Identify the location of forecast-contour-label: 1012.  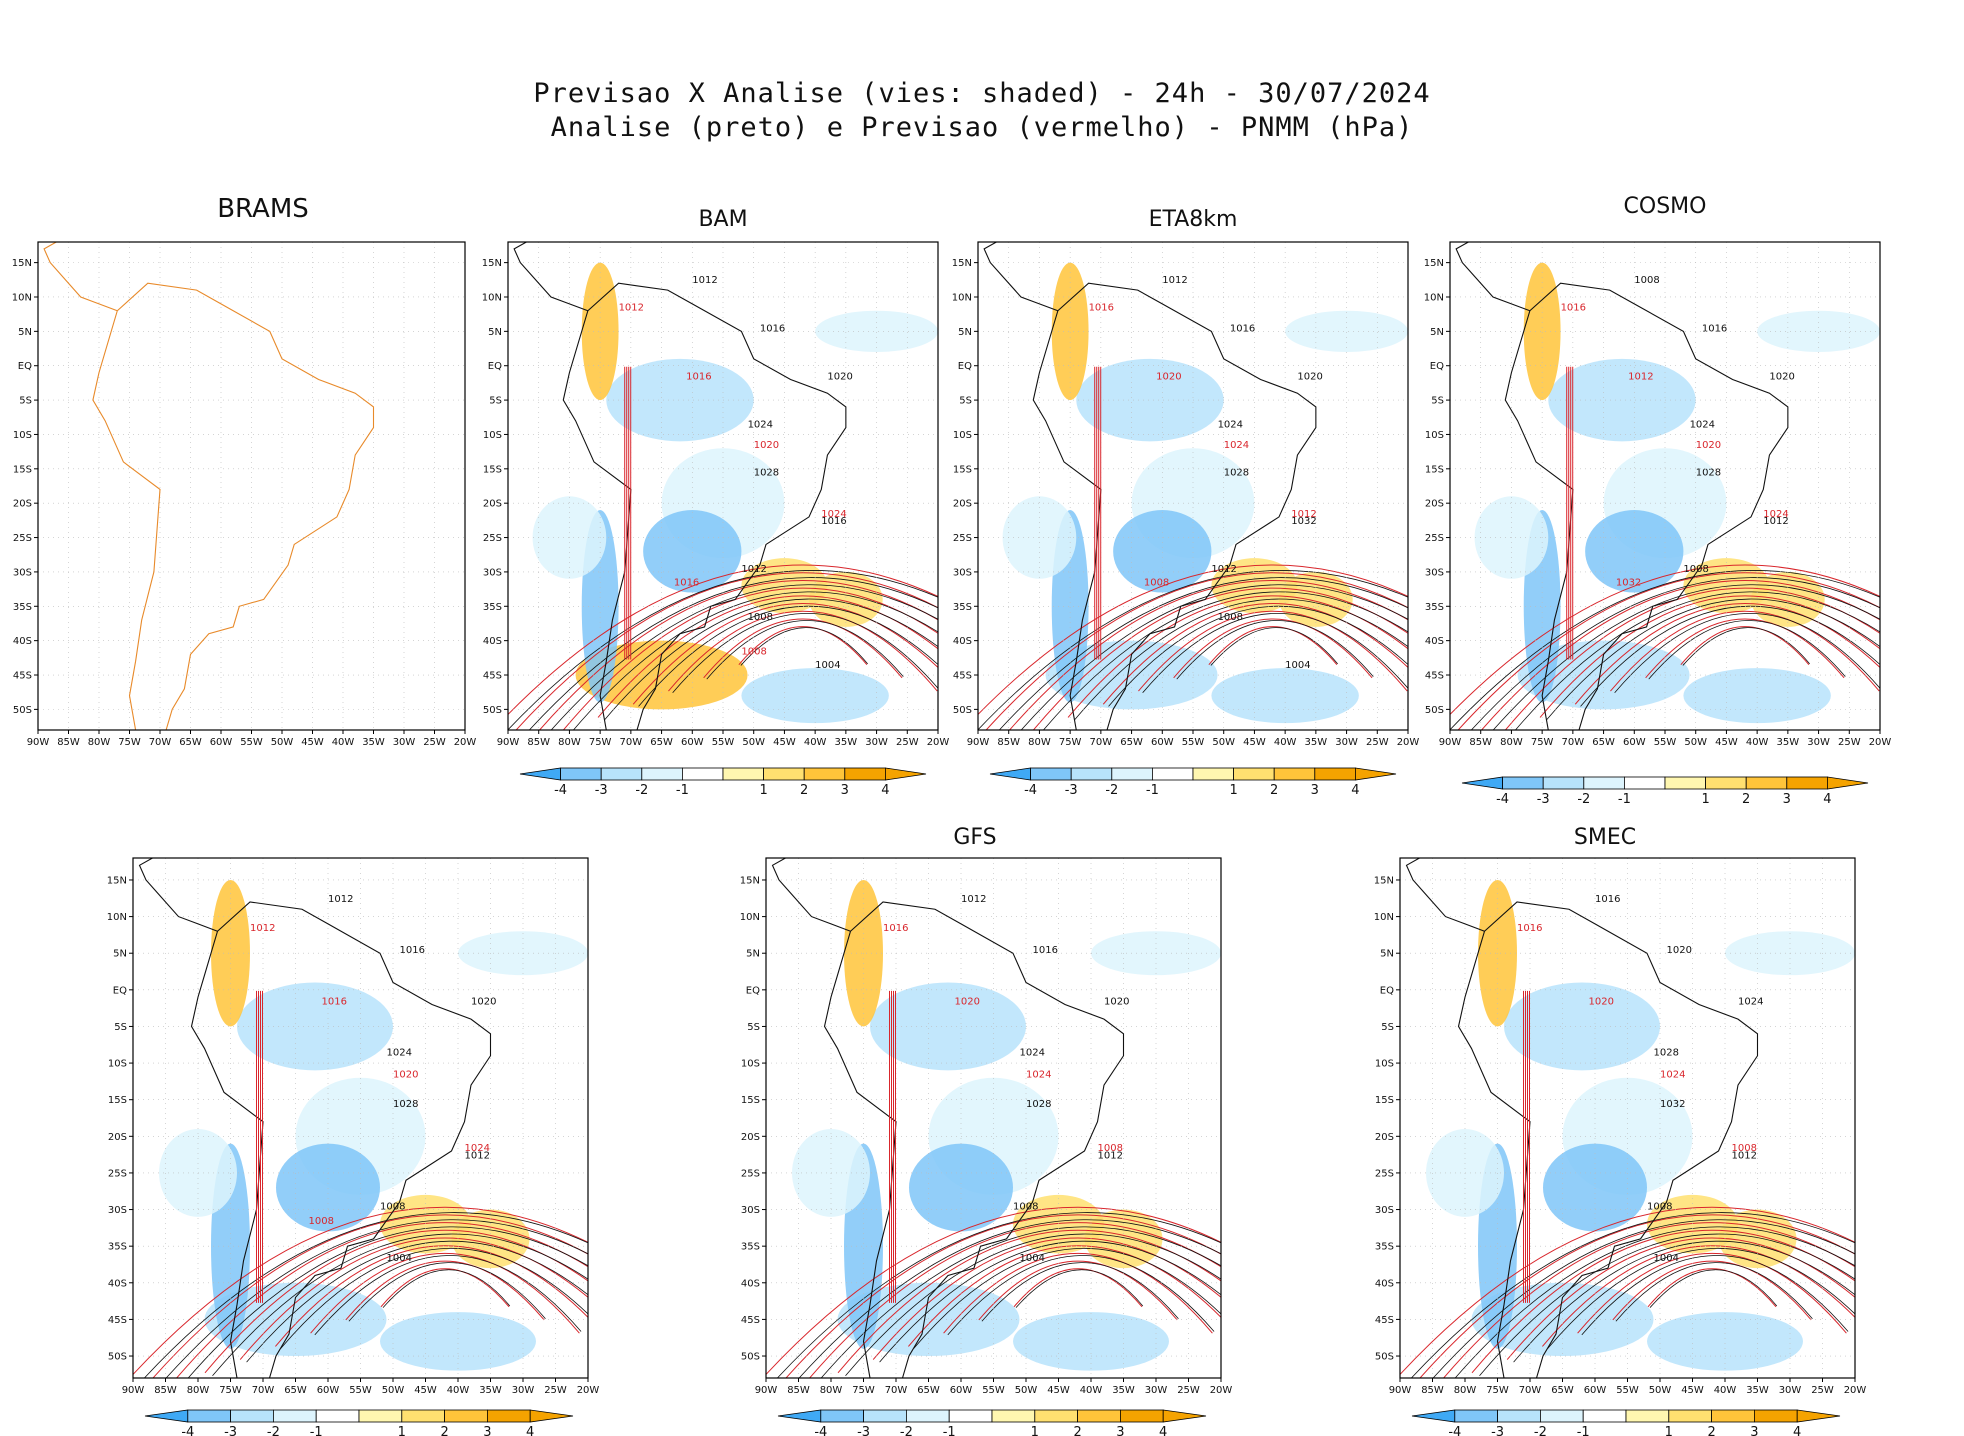
(631, 308).